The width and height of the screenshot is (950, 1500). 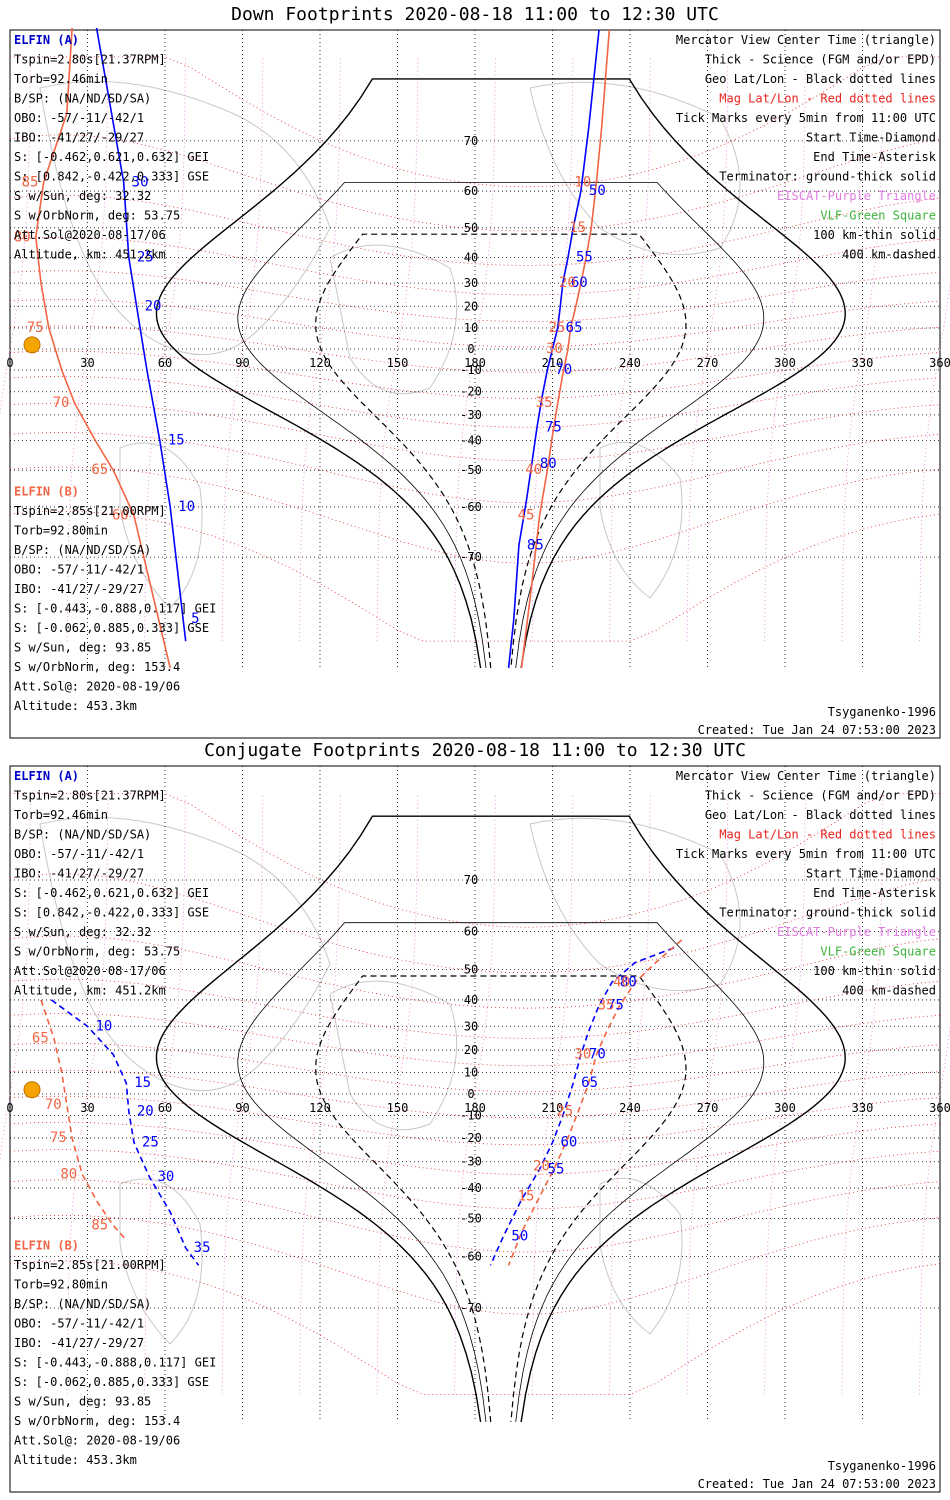 What do you see at coordinates (817, 730) in the screenshot?
I see `created-label: Created: Tue Jan 24 07:53:00 2023` at bounding box center [817, 730].